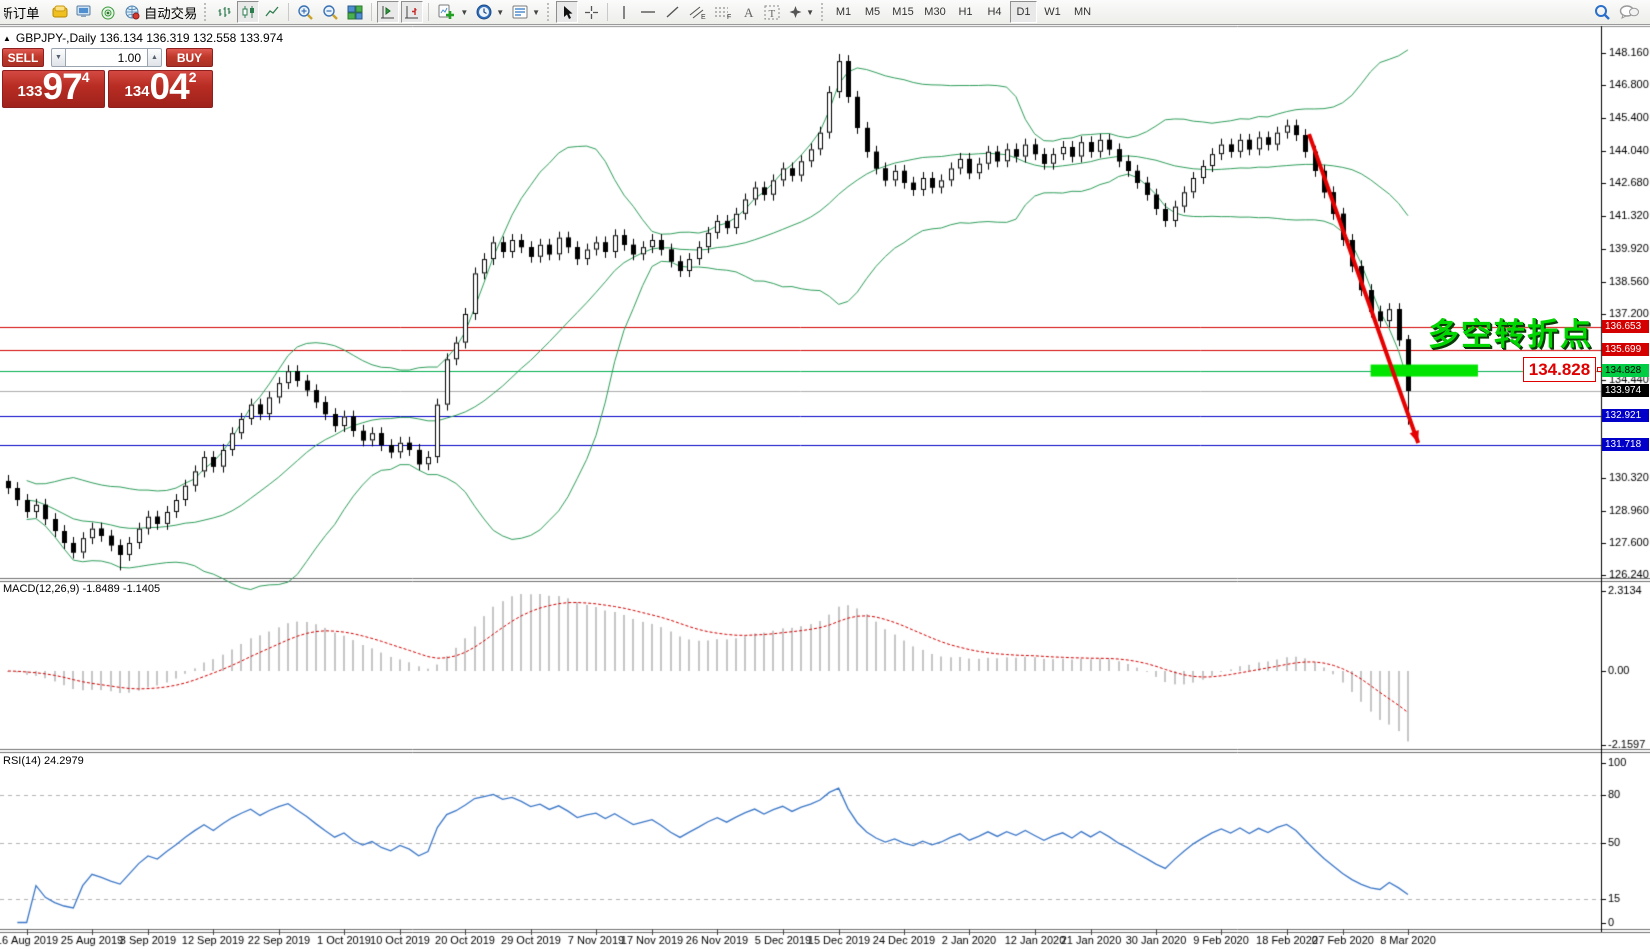 Image resolution: width=1650 pixels, height=949 pixels. What do you see at coordinates (305, 12) in the screenshot?
I see `zoom-in-button` at bounding box center [305, 12].